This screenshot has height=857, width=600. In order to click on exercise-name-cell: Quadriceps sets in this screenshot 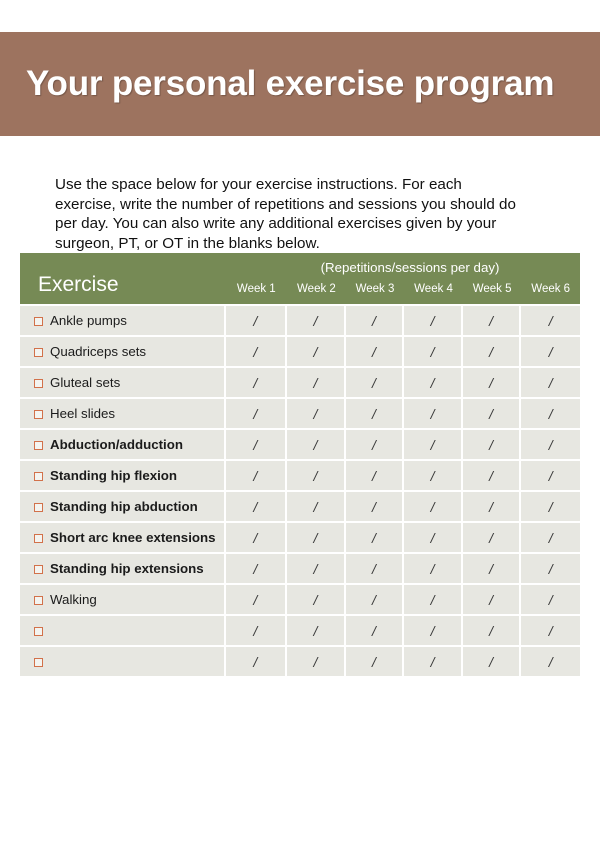, I will do `click(123, 350)`.